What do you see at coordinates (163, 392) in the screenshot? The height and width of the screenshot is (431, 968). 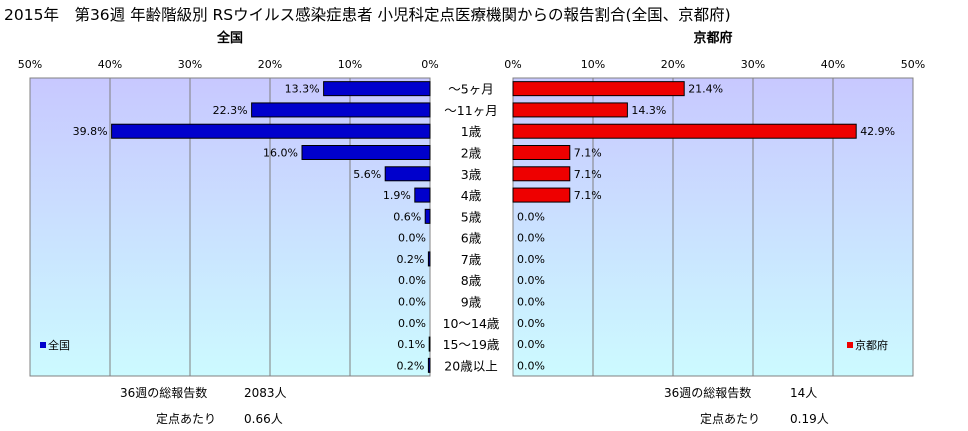 I see `national-total-label: 36週の総報告数` at bounding box center [163, 392].